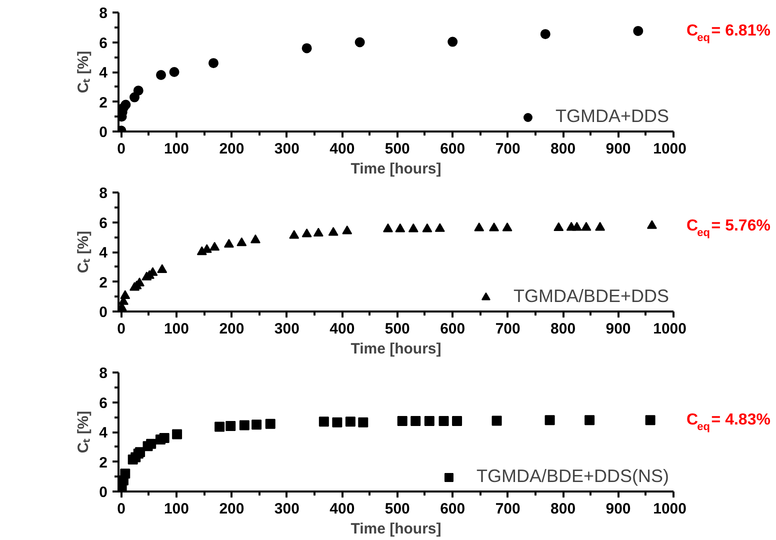  Describe the element at coordinates (572, 476) in the screenshot. I see `legend-label: TGMDA/BDE+DDS(NS)` at that location.